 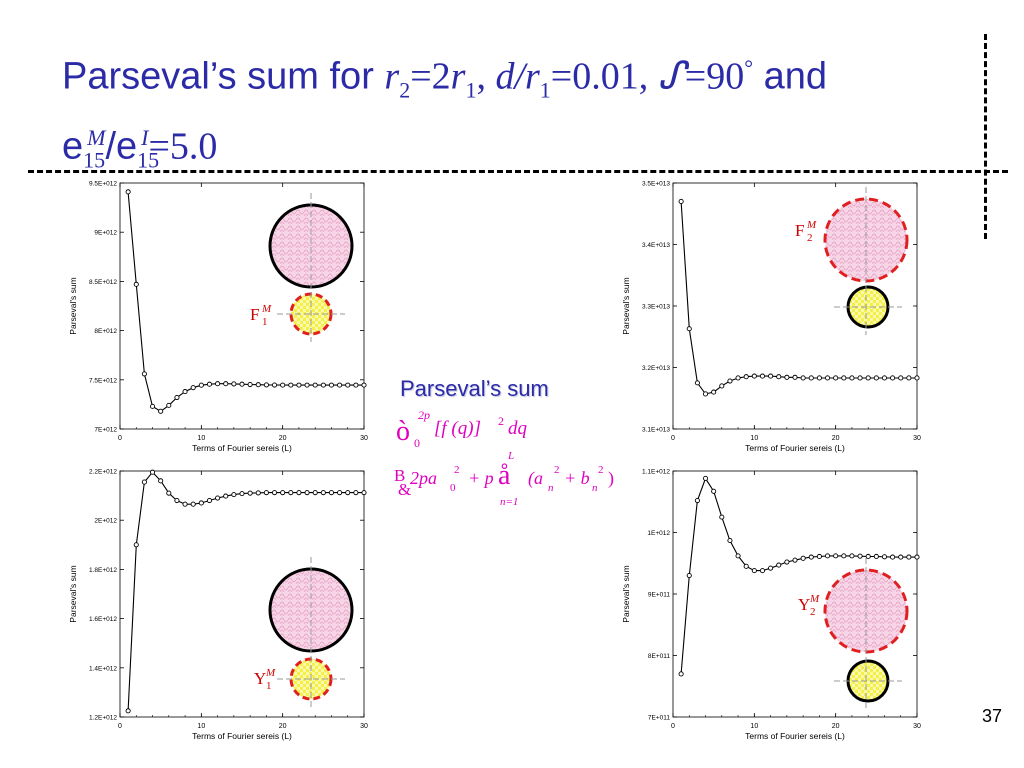 I want to click on term1-sub: 0, so click(x=453, y=488).